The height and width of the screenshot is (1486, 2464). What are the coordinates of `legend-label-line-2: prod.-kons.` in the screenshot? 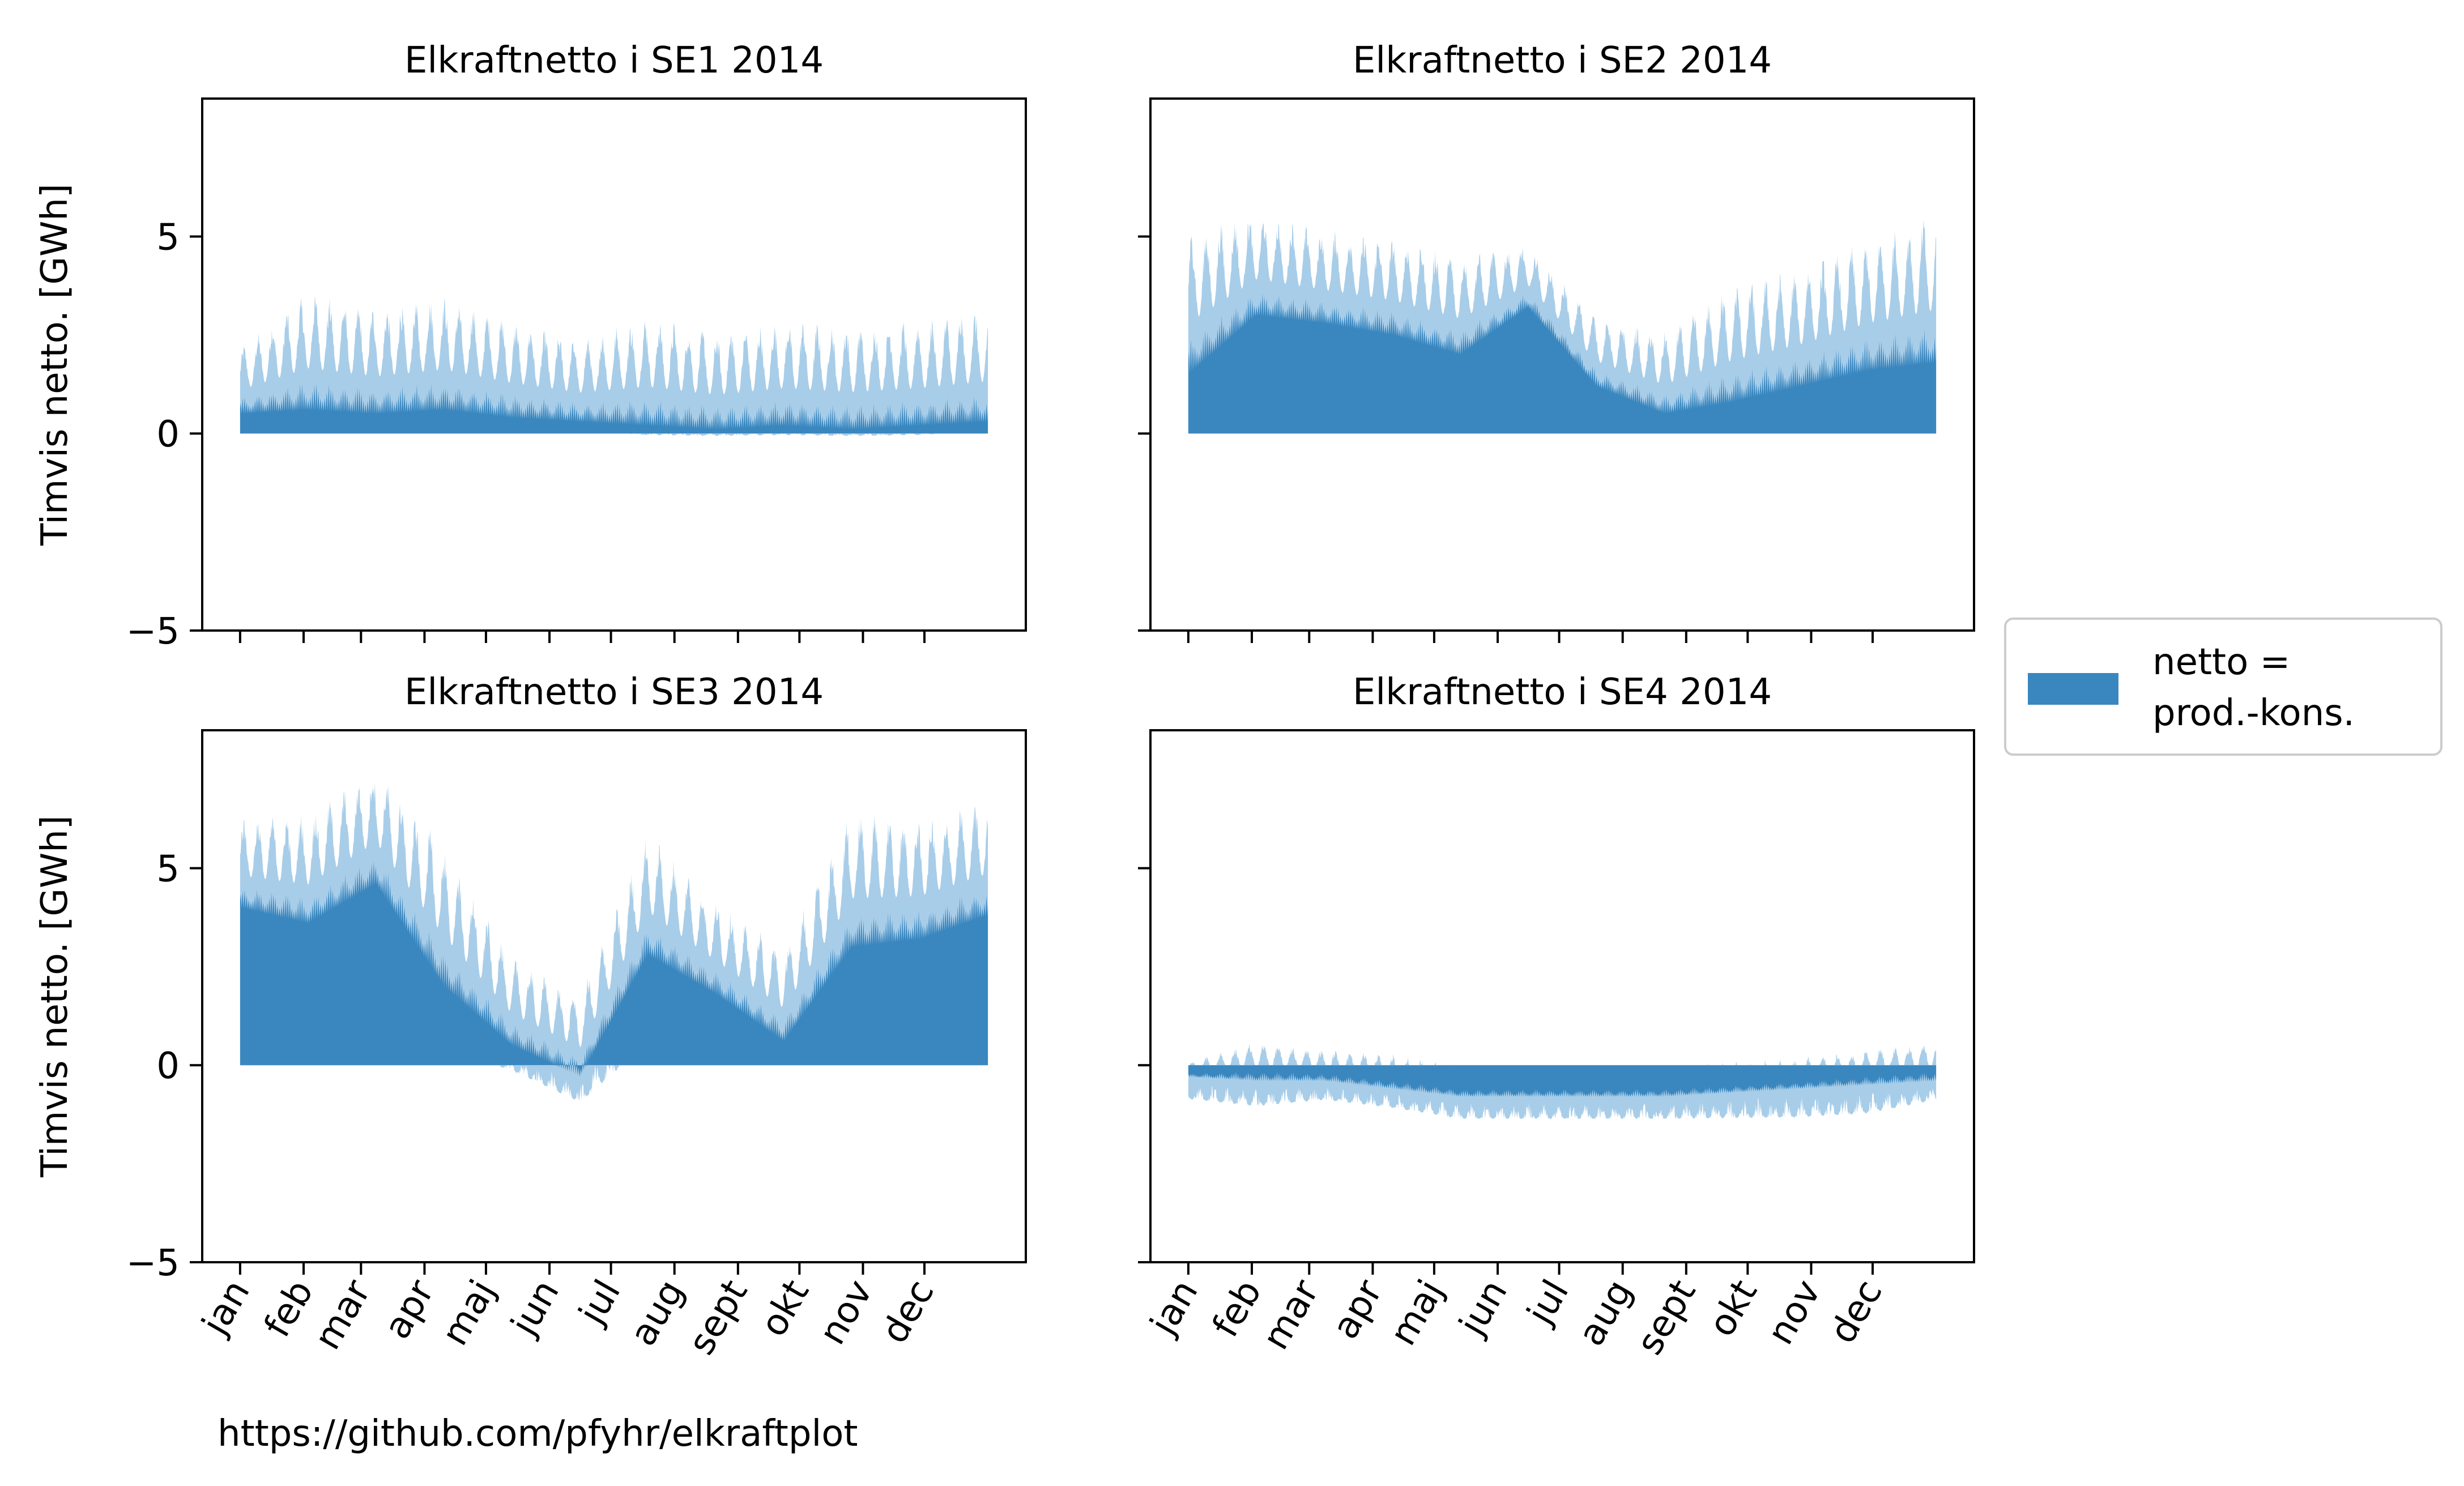 It's located at (2253, 713).